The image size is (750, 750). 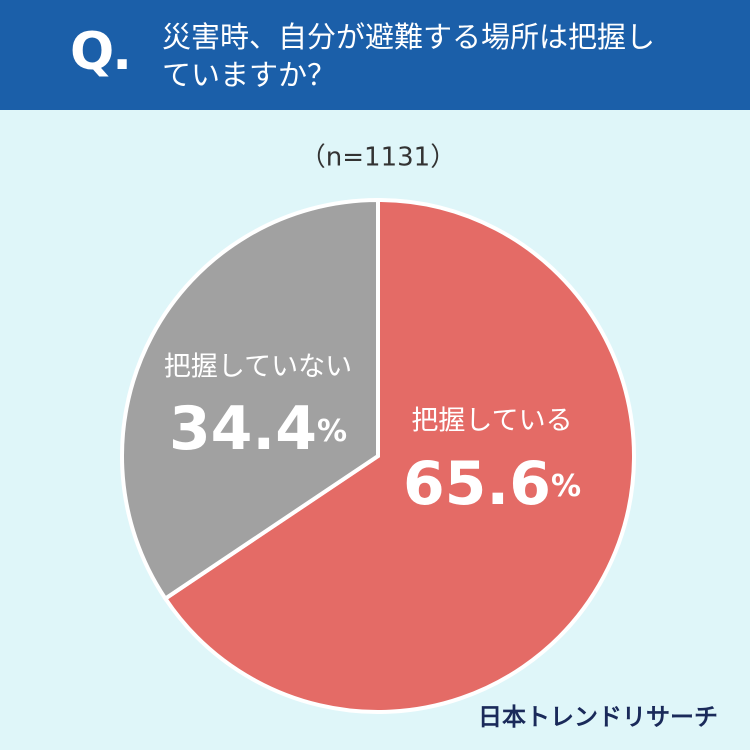 What do you see at coordinates (101, 52) in the screenshot?
I see `question-label: Q.` at bounding box center [101, 52].